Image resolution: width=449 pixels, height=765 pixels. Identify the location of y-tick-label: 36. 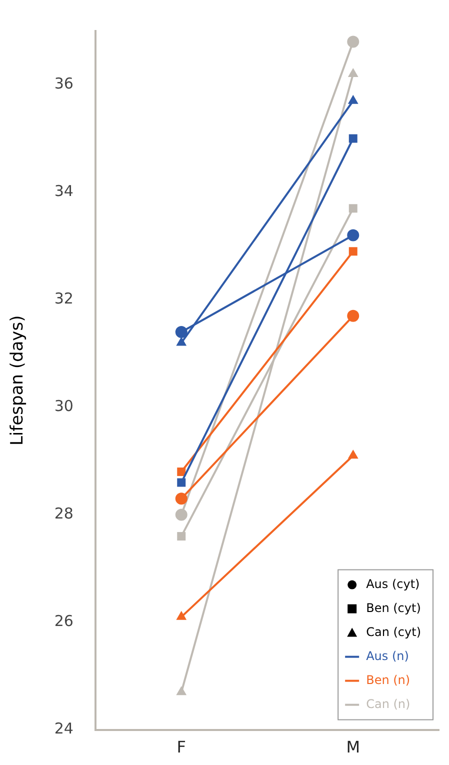
(64, 83).